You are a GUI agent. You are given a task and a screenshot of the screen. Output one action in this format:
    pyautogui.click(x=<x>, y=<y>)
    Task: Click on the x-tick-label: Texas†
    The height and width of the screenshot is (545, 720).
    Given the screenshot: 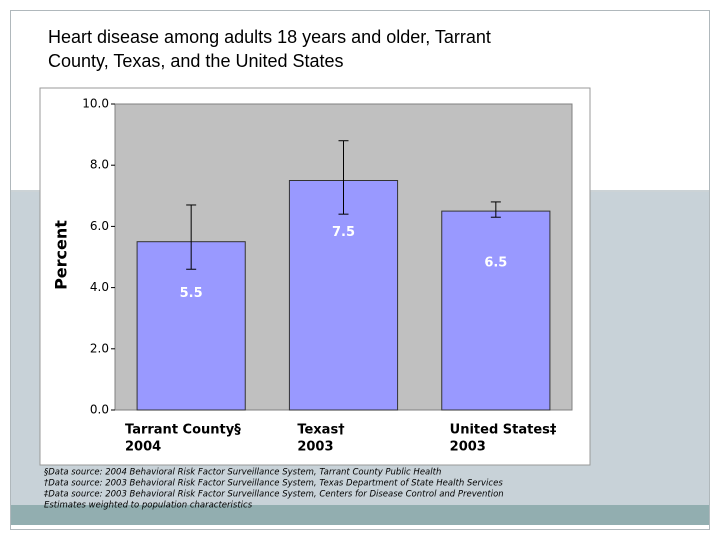 What is the action you would take?
    pyautogui.click(x=321, y=430)
    